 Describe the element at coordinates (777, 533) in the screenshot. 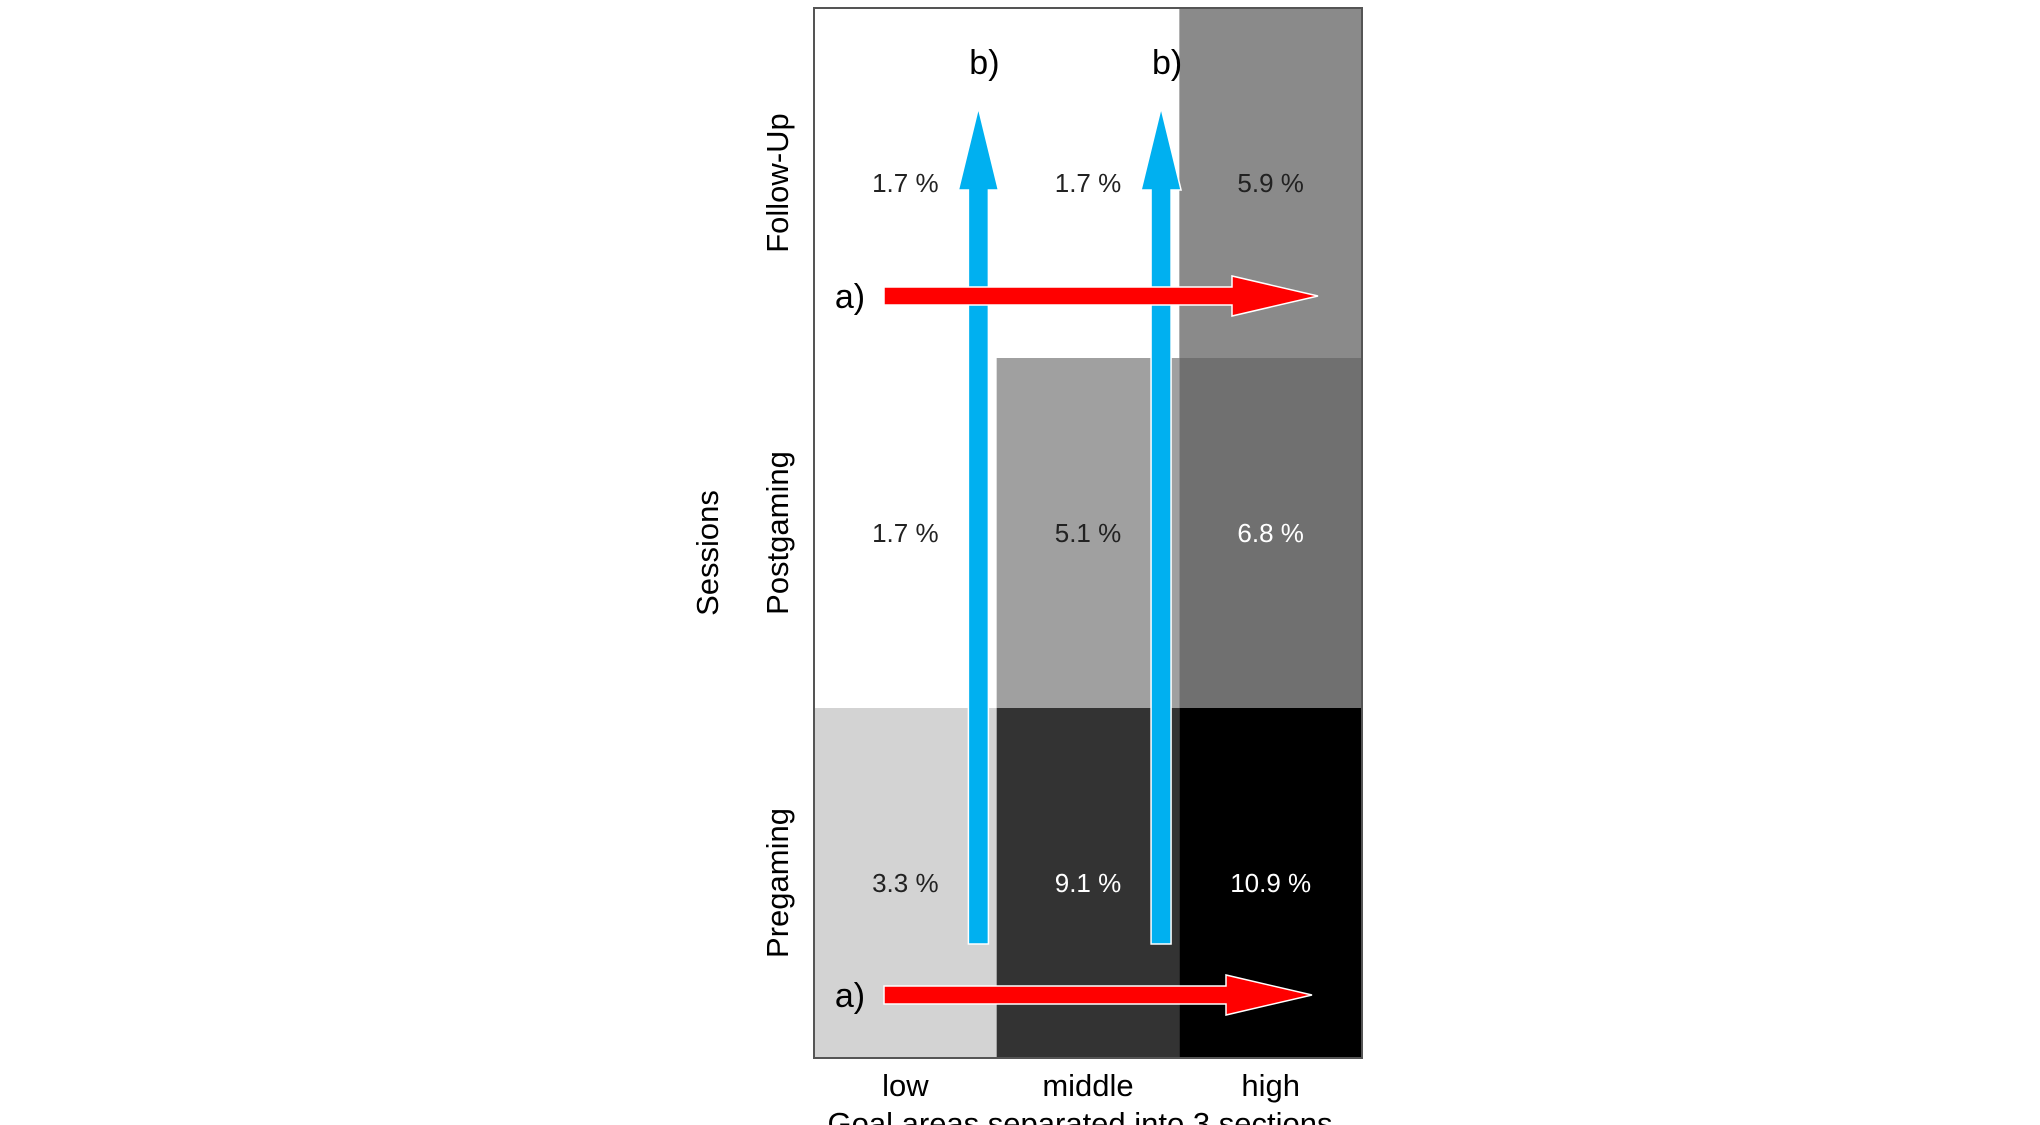

I see `y-tick-label: Postgaming` at that location.